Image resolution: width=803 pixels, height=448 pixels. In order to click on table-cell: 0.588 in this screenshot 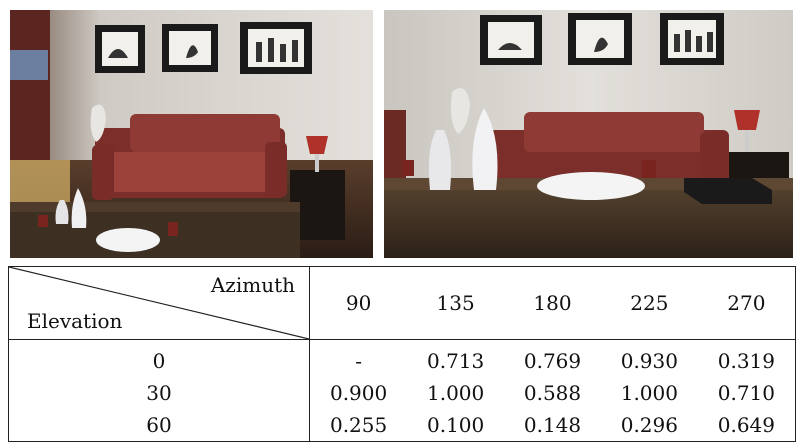, I will do `click(552, 392)`.